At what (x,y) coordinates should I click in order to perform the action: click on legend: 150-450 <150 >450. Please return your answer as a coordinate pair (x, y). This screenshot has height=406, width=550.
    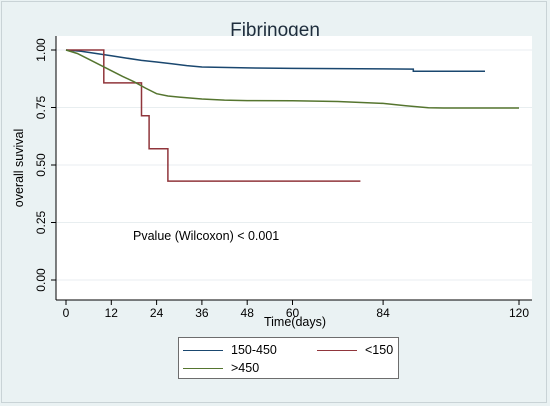
    Looking at the image, I should click on (288, 358).